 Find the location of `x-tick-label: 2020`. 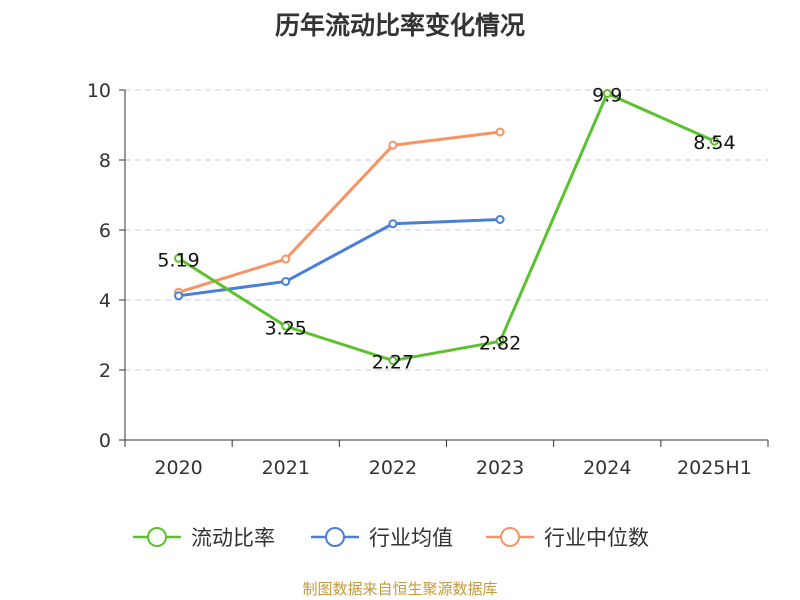

x-tick-label: 2020 is located at coordinates (178, 468).